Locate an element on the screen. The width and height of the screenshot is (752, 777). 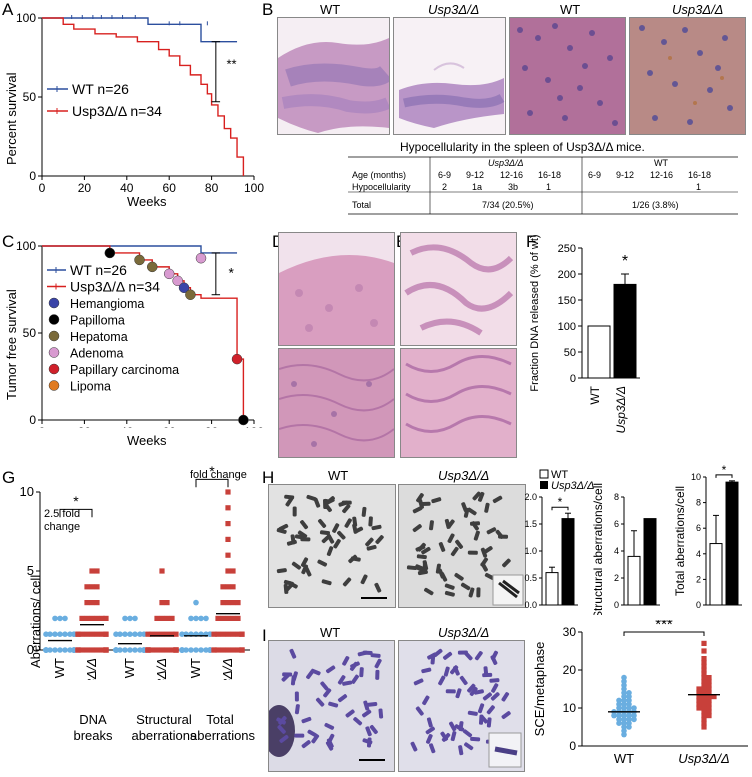
legend-label: Lipoma is located at coordinates (90, 387).